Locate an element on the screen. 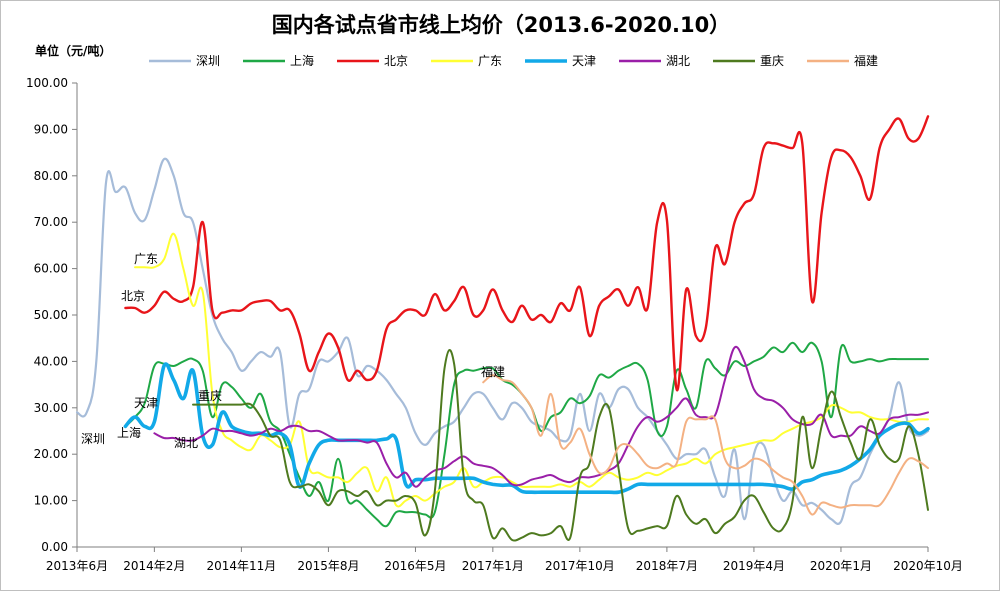 Image resolution: width=1000 pixels, height=591 pixels. x-tick-label: 2015年8月 is located at coordinates (328, 566).